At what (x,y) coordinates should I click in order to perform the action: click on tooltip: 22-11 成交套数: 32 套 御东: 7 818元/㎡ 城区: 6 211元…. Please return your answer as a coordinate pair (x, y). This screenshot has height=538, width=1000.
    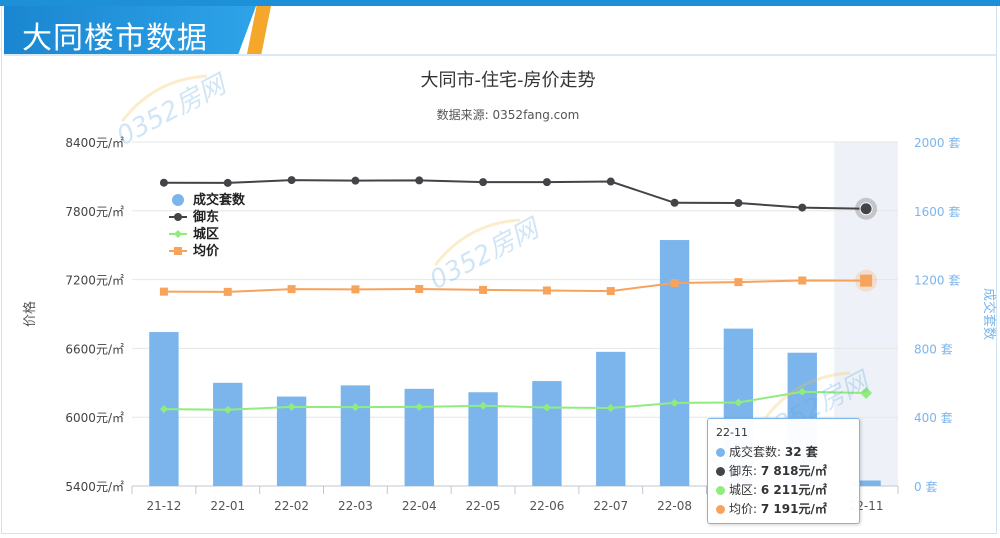
    Looking at the image, I should click on (783, 471).